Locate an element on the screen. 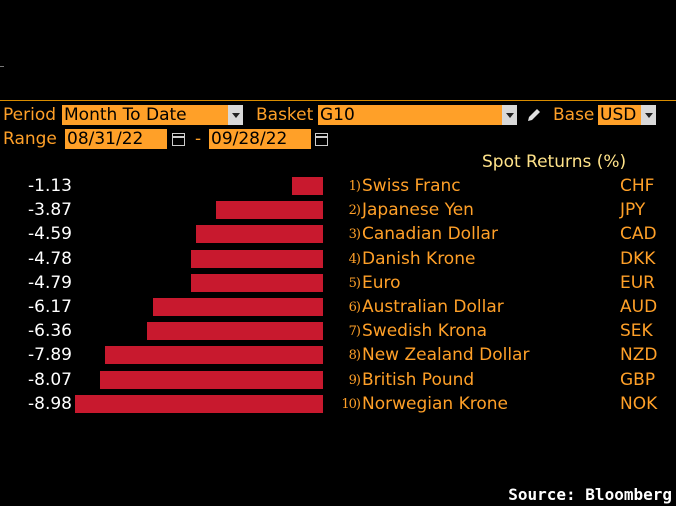 This screenshot has height=506, width=676. currency-name: Swedish Krona is located at coordinates (425, 331).